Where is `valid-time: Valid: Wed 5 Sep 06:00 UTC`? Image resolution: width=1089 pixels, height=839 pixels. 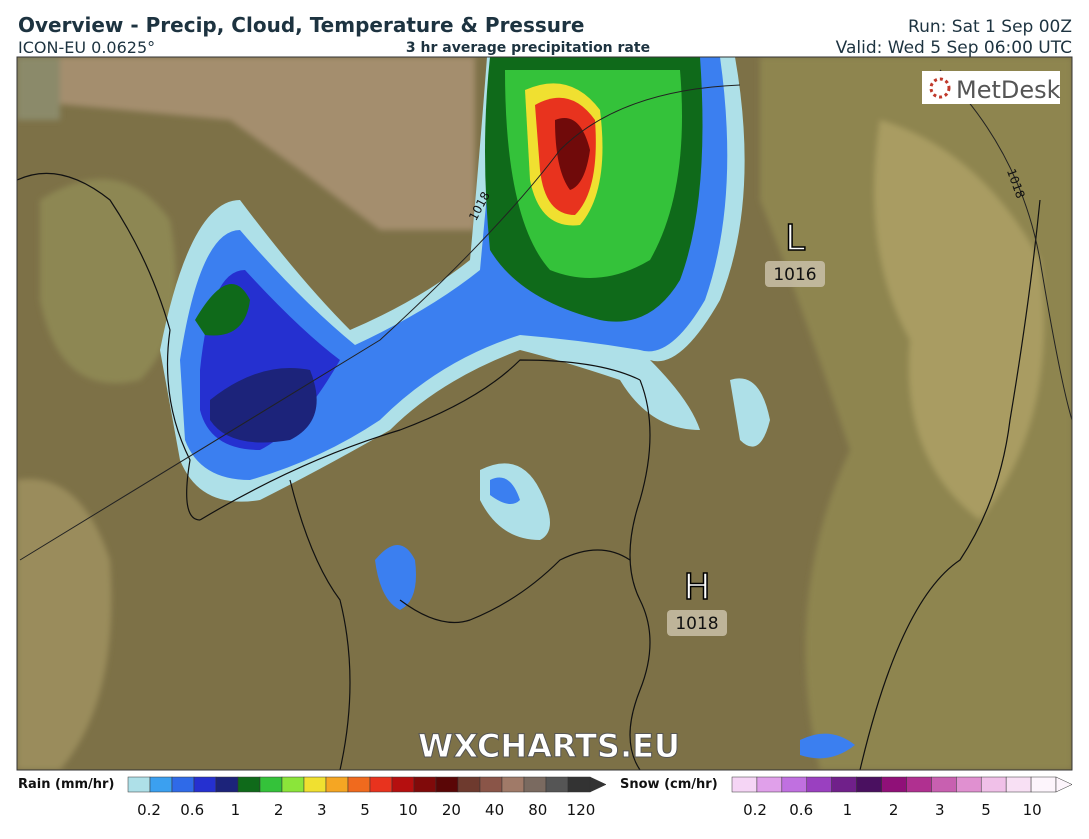 valid-time: Valid: Wed 5 Sep 06:00 UTC is located at coordinates (954, 48).